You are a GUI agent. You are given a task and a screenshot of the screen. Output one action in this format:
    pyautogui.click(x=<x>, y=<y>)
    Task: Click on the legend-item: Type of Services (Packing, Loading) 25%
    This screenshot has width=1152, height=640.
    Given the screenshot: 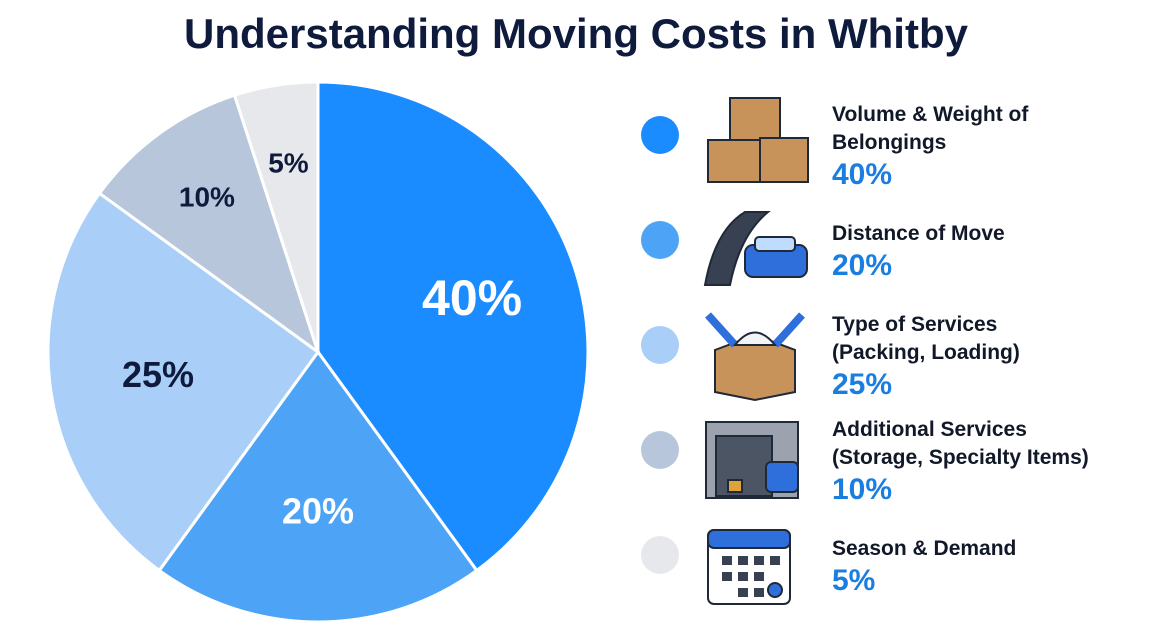 What is the action you would take?
    pyautogui.click(x=989, y=357)
    